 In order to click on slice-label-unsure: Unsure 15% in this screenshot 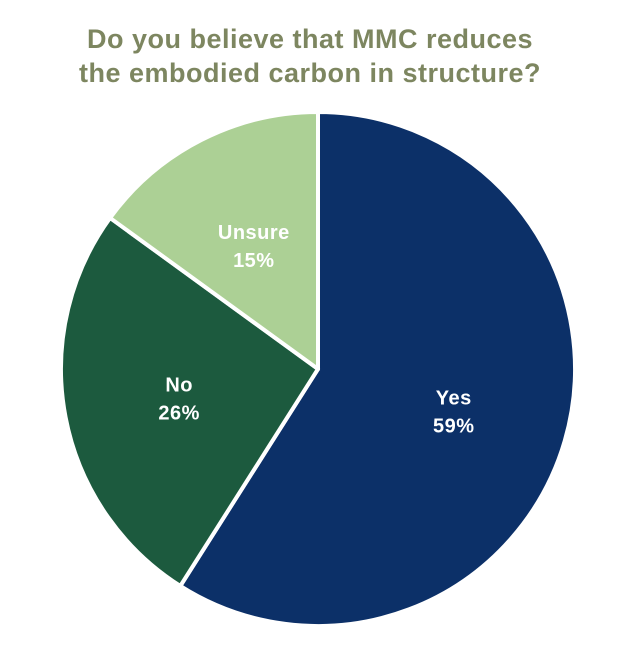, I will do `click(254, 247)`.